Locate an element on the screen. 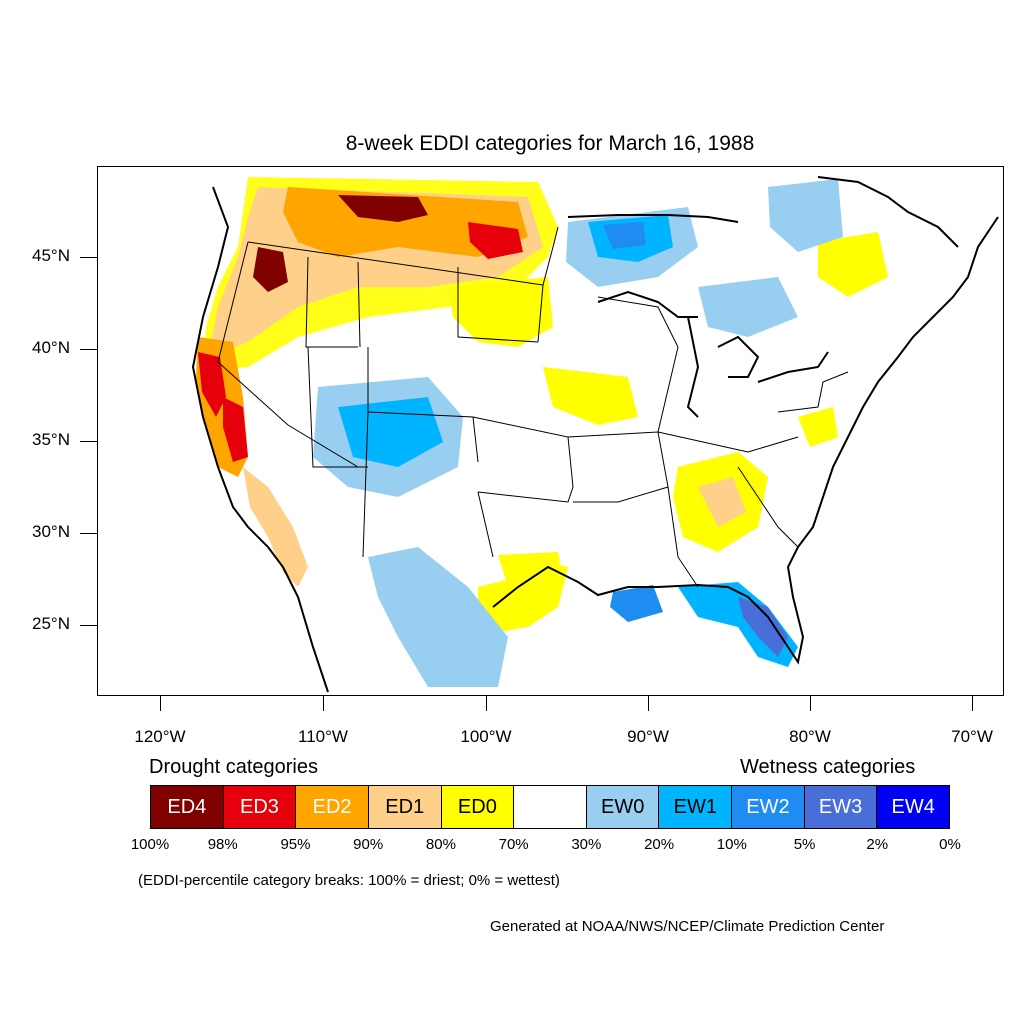 This screenshot has height=1024, width=1024. lat-label-35: 35°N is located at coordinates (51, 439).